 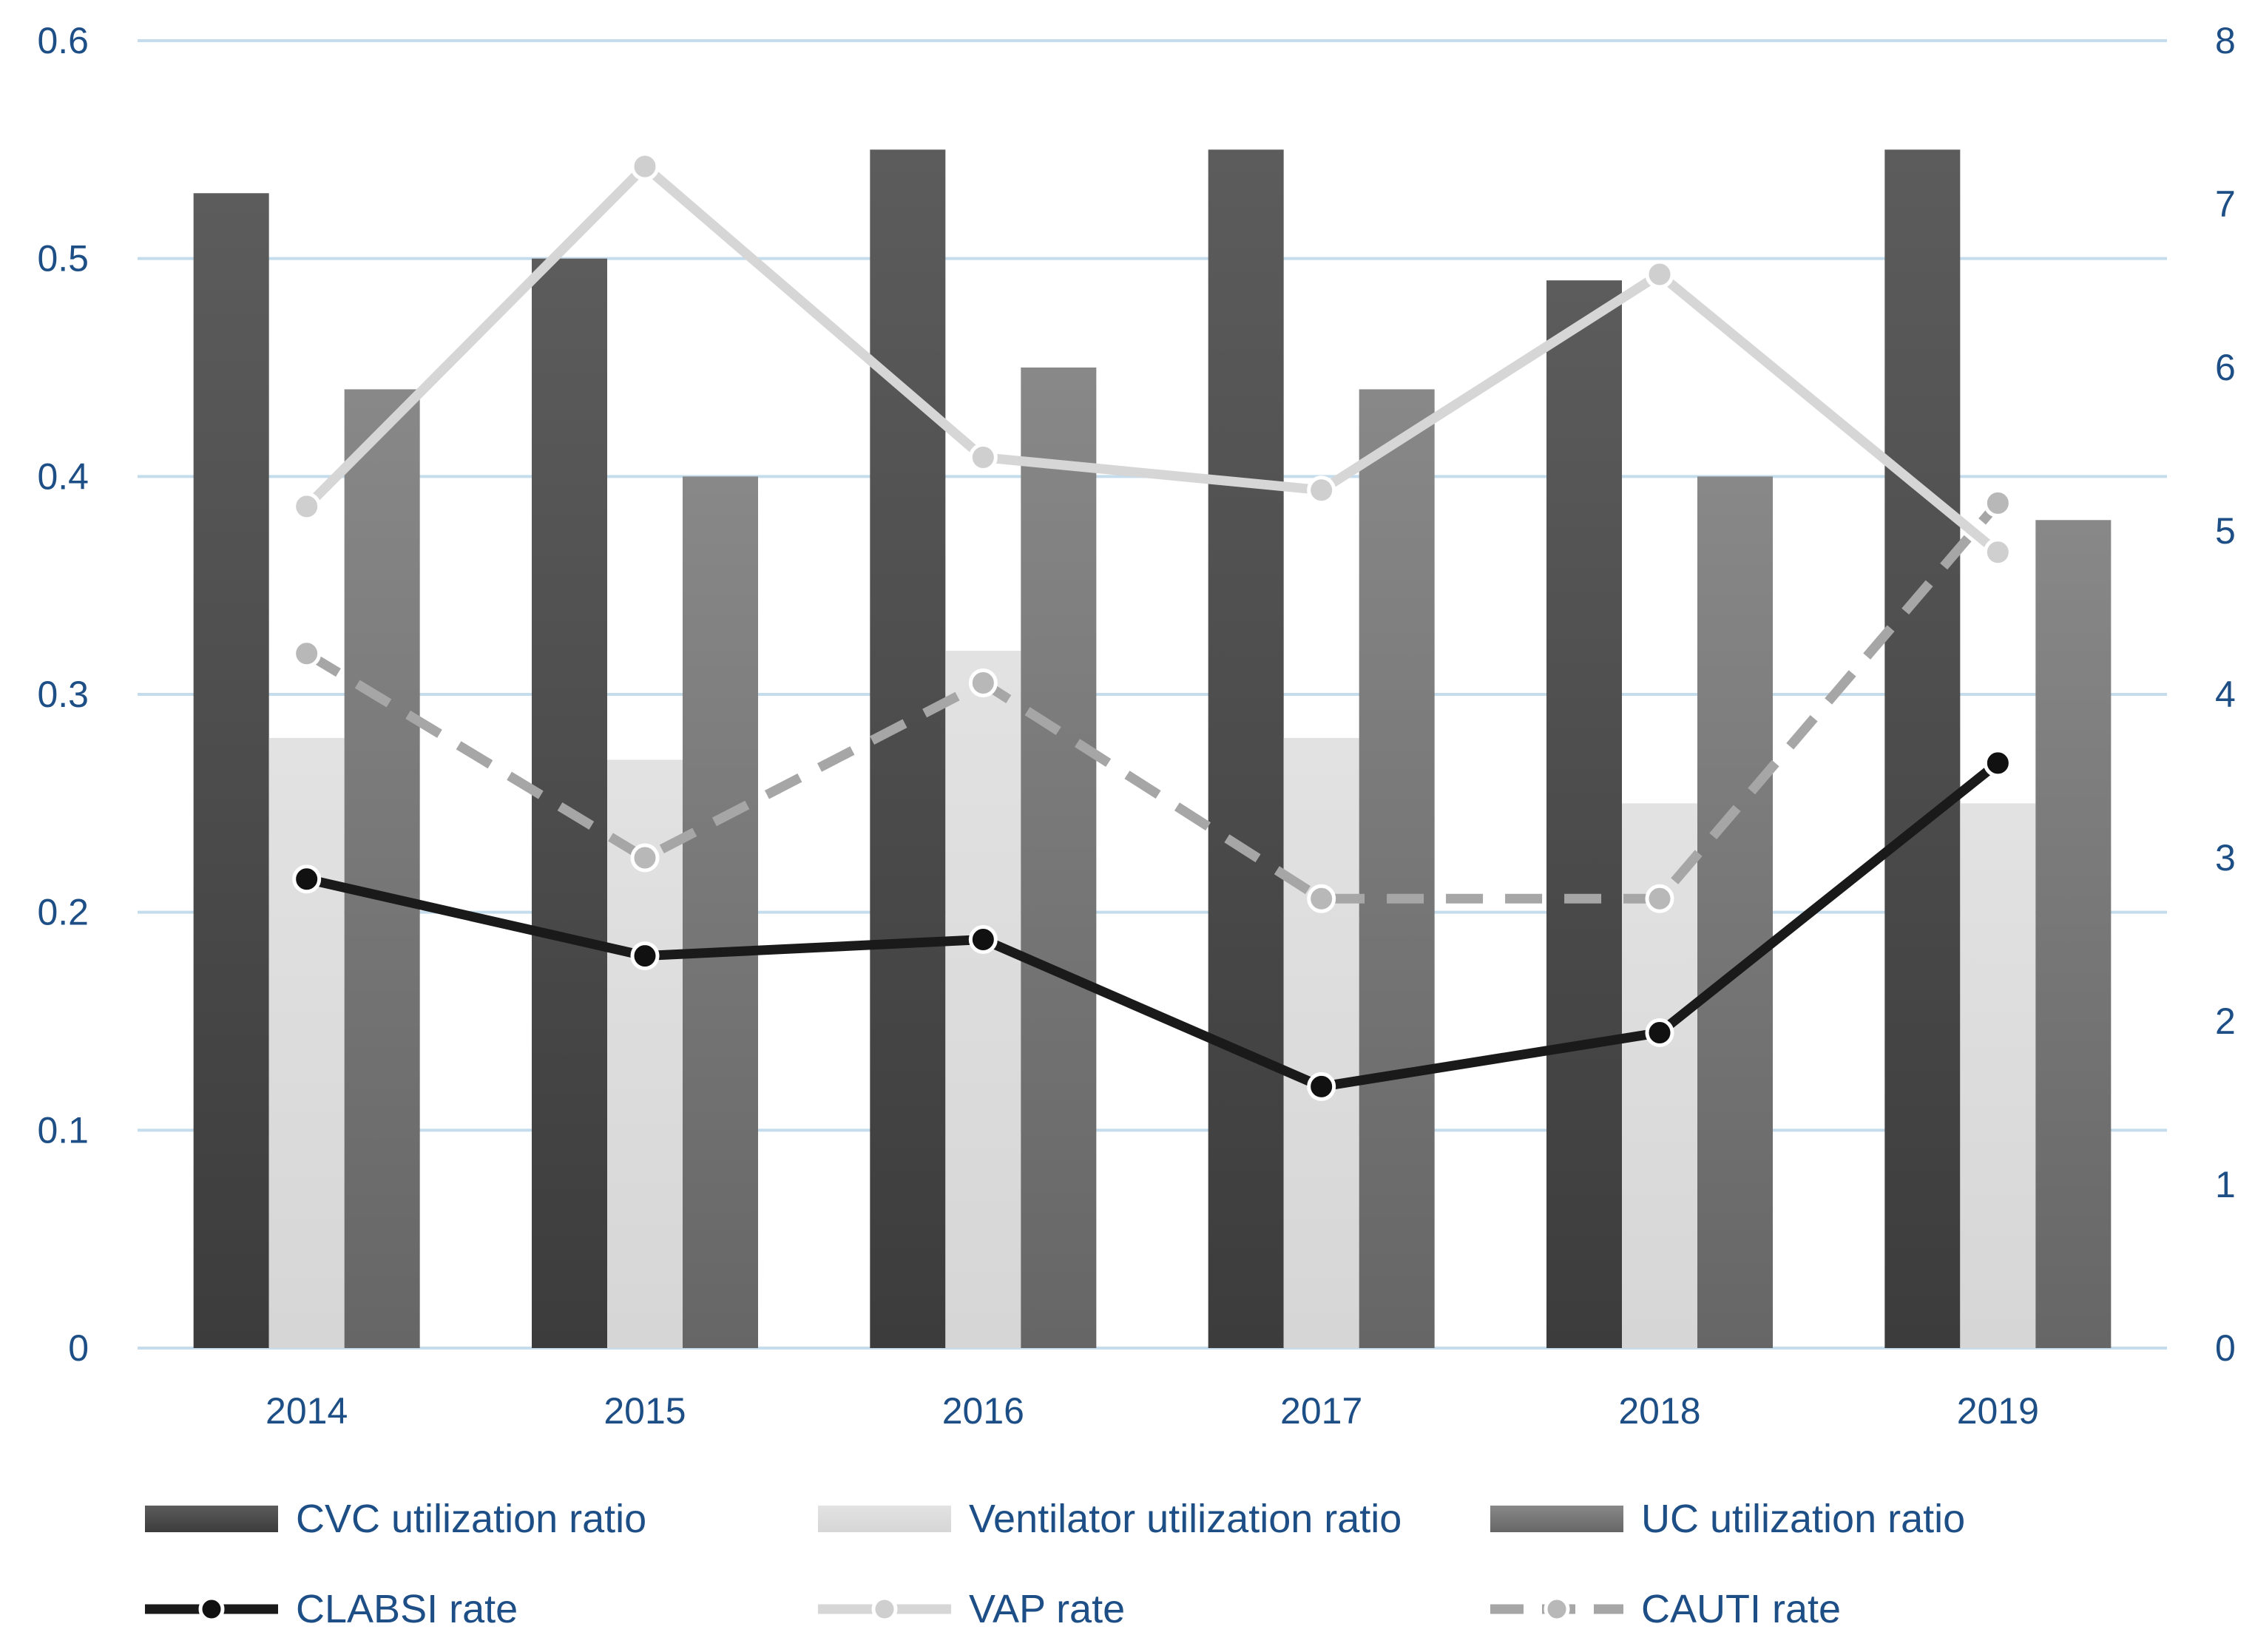 I want to click on y-right-tick-label: 3, so click(x=2225, y=858).